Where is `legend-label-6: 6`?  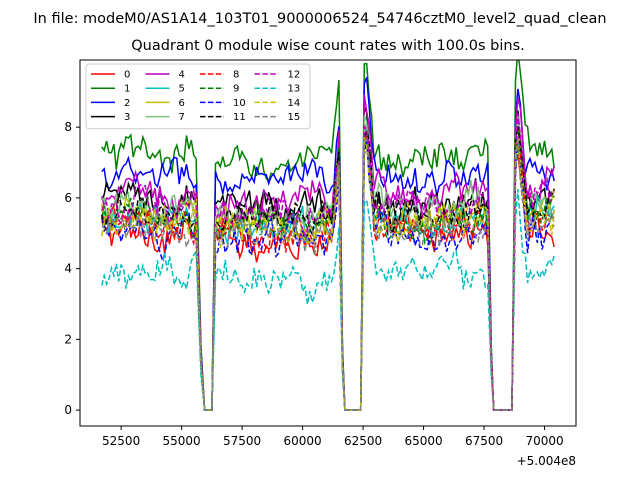
legend-label-6: 6 is located at coordinates (182, 103).